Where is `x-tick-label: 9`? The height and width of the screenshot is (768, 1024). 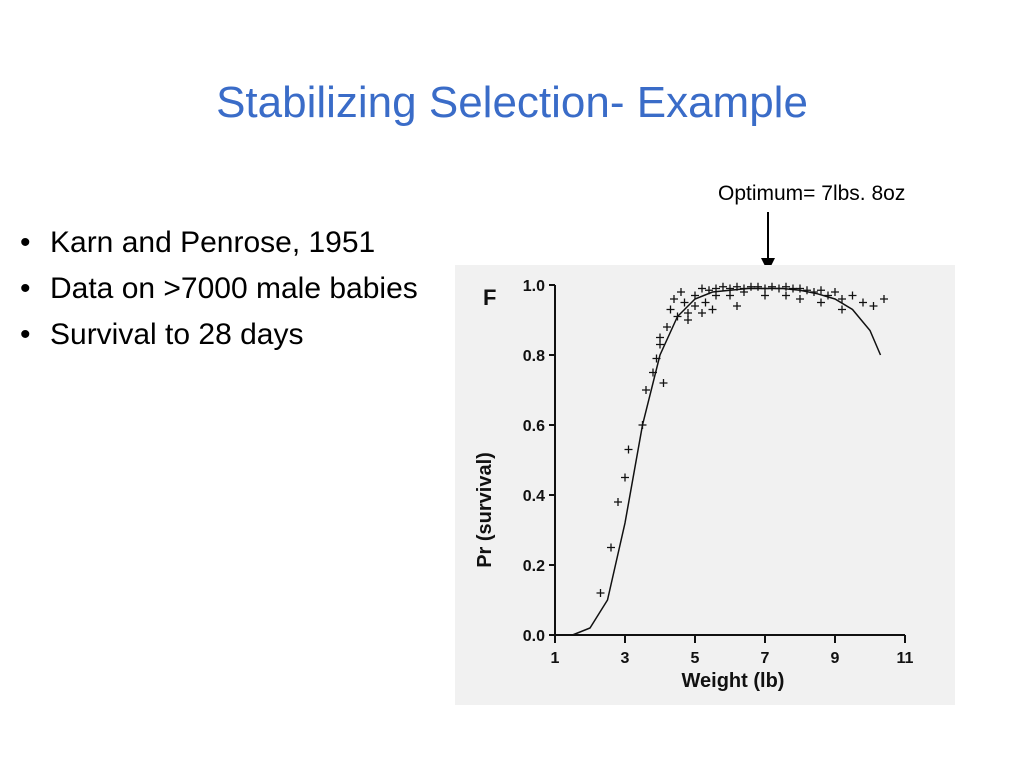 x-tick-label: 9 is located at coordinates (835, 658).